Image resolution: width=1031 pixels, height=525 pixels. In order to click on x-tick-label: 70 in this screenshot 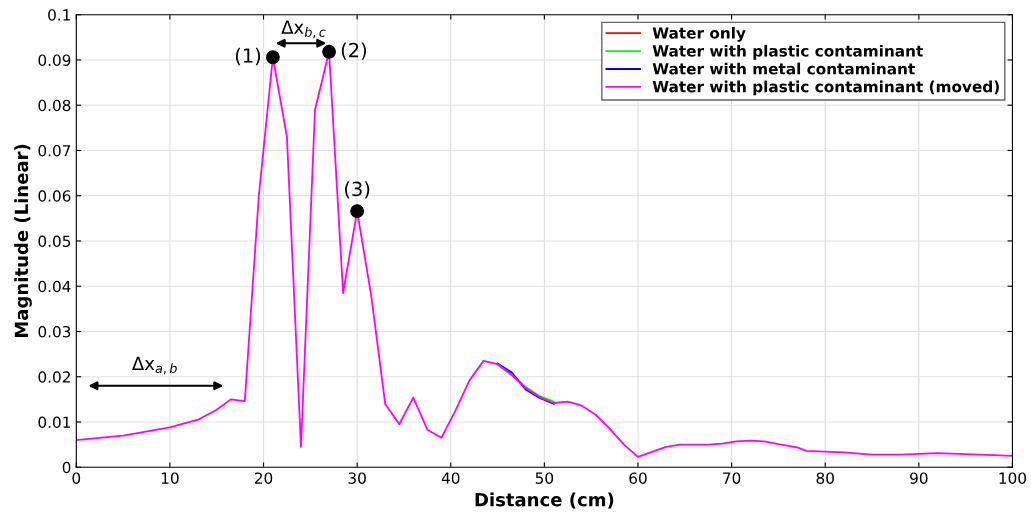, I will do `click(732, 478)`.